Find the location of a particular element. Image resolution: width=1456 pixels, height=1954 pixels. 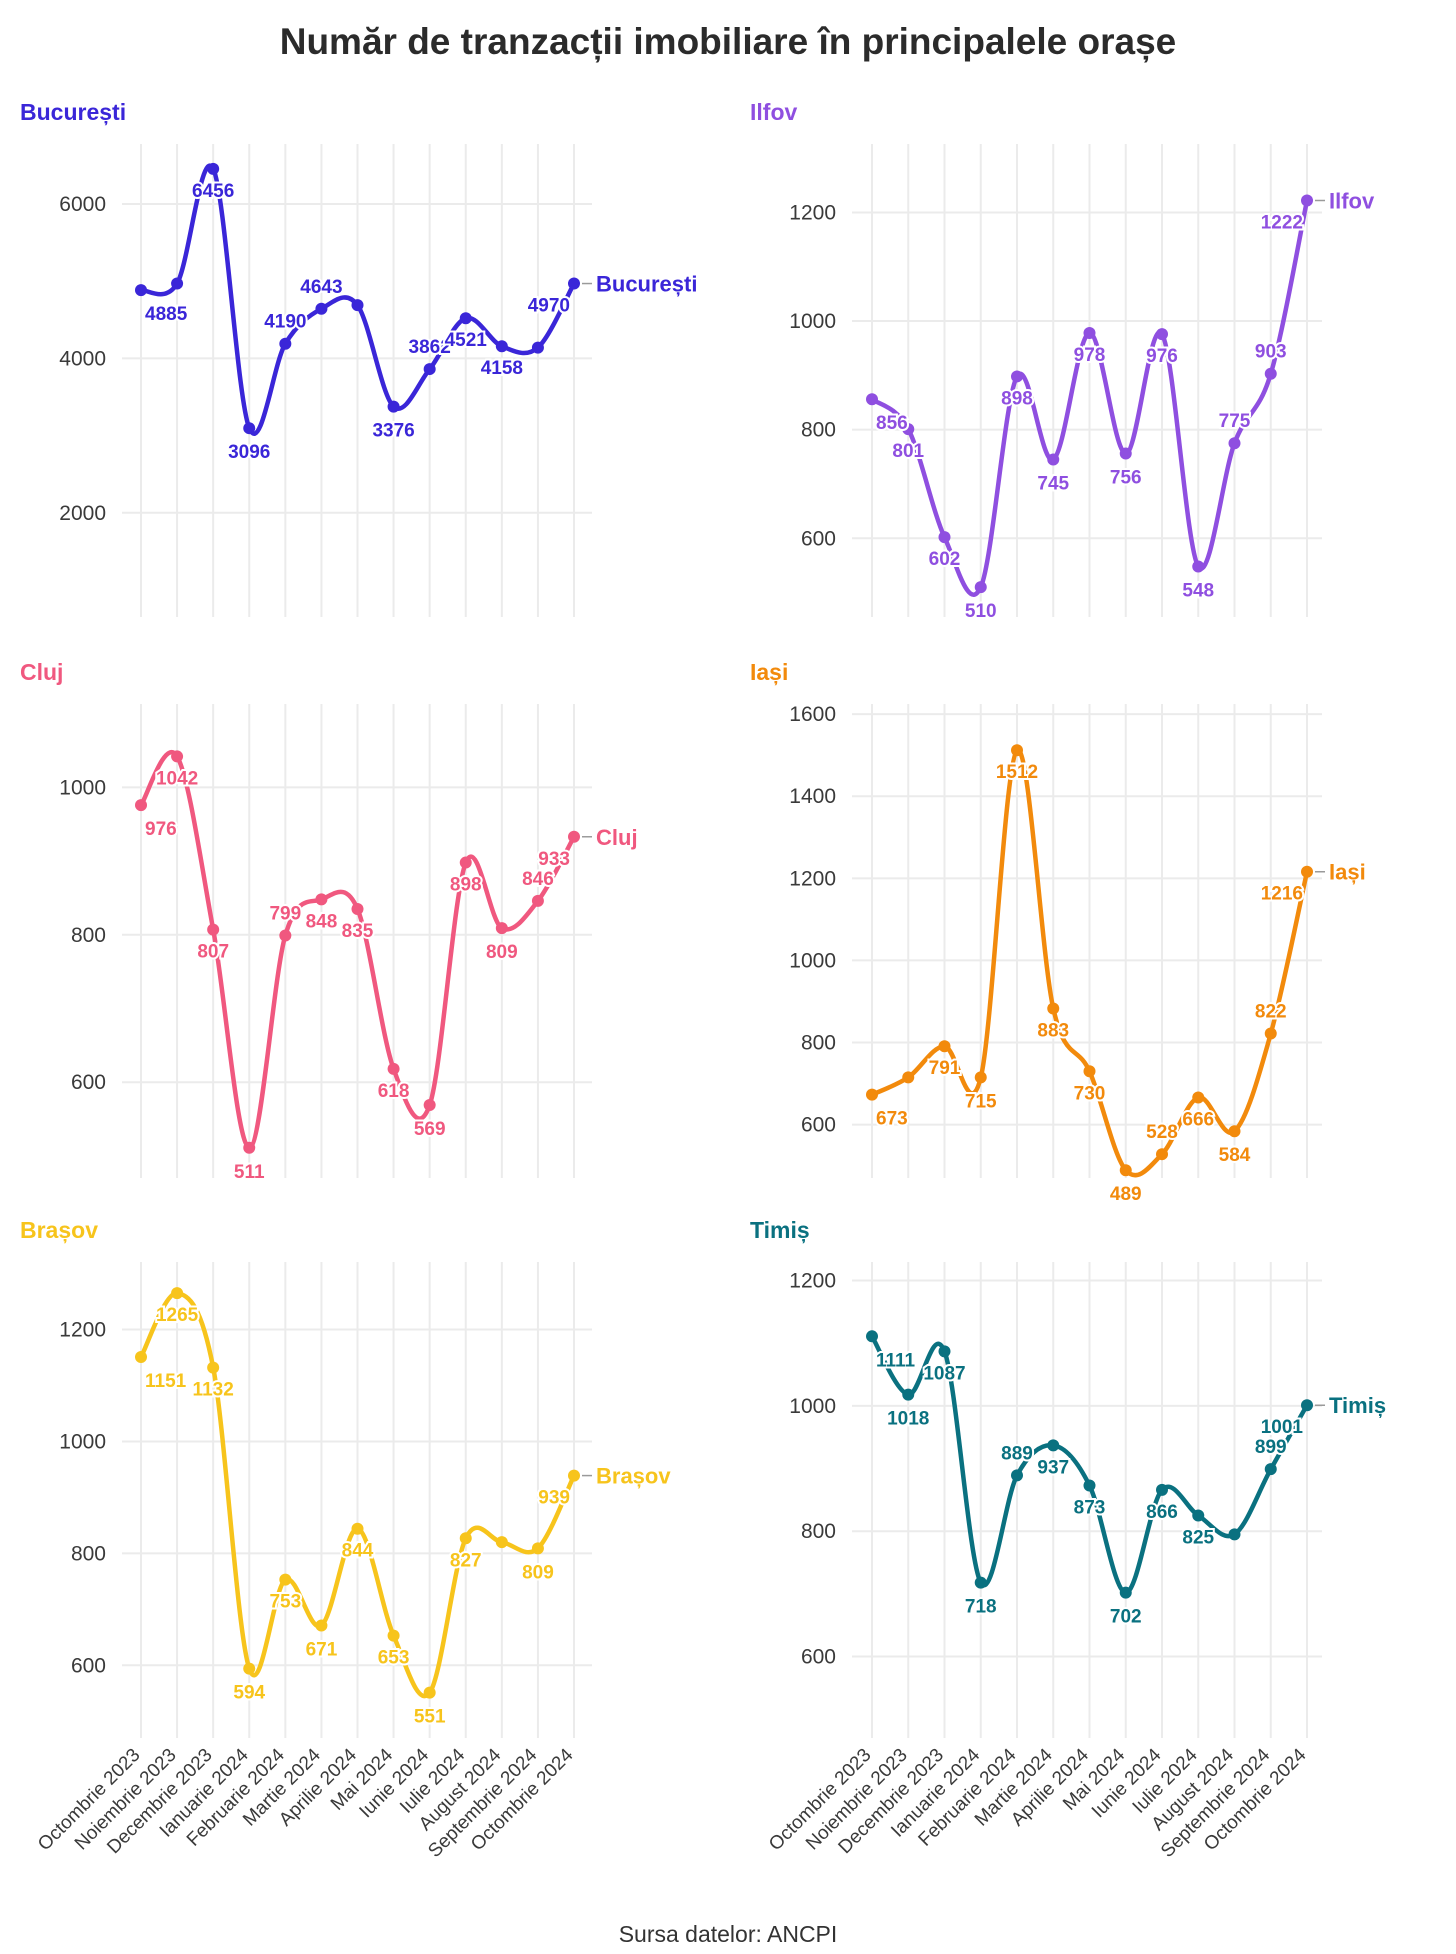

data-label: 827 is located at coordinates (466, 1560).